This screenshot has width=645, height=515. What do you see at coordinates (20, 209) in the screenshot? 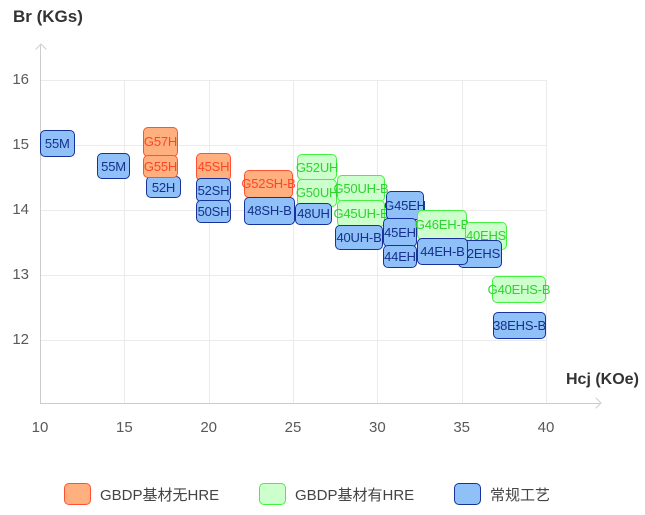
I see `y-tick-label: 14` at bounding box center [20, 209].